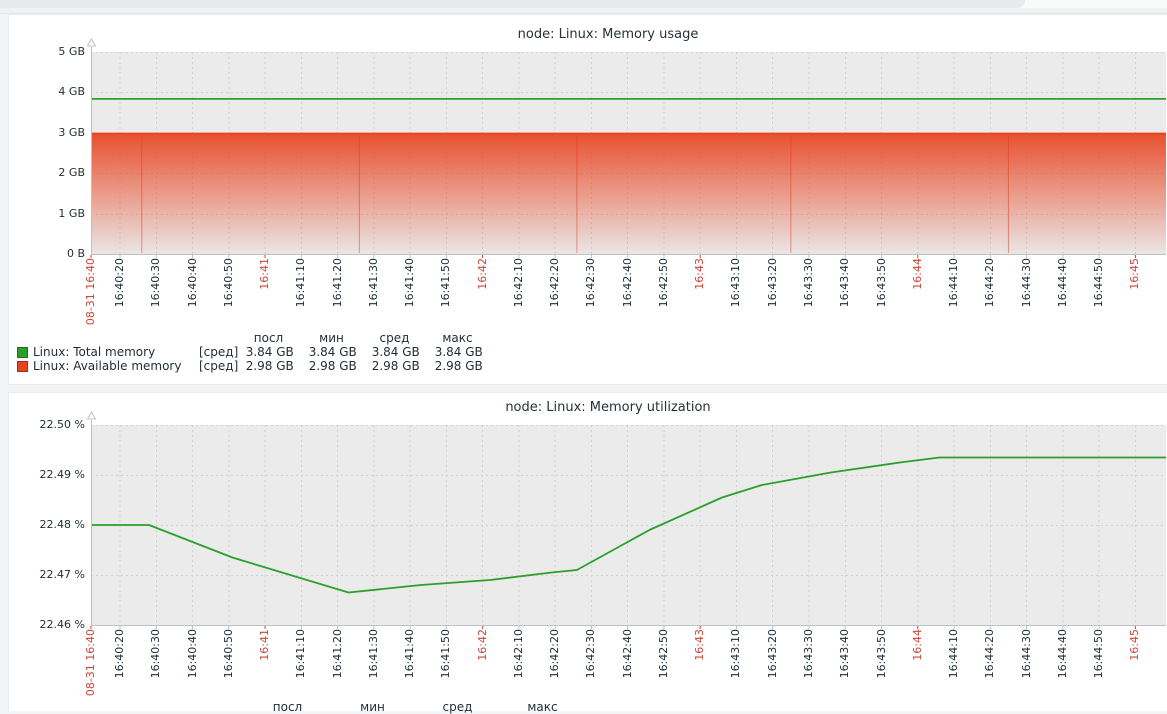 The height and width of the screenshot is (714, 1167). Describe the element at coordinates (772, 654) in the screenshot. I see `x-axis-label: 16:43:20` at that location.